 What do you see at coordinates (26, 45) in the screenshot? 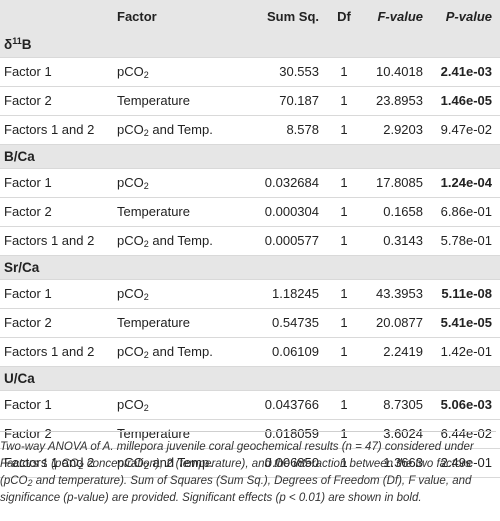
I see `section-title-main: B` at bounding box center [26, 45].